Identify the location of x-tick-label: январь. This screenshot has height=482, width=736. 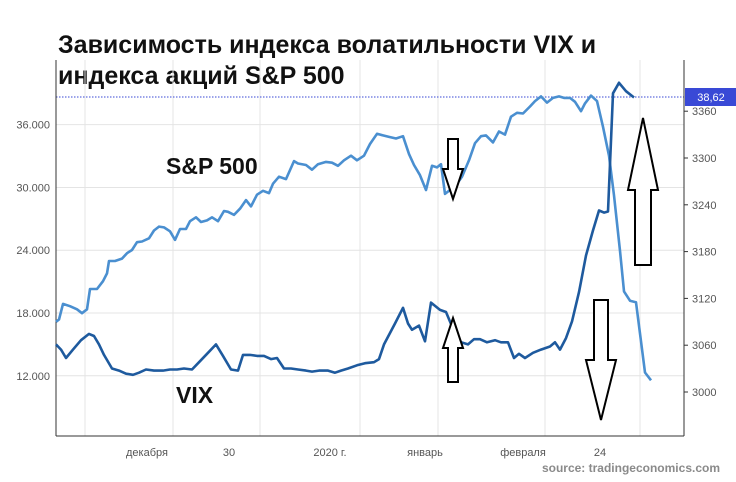
(425, 453).